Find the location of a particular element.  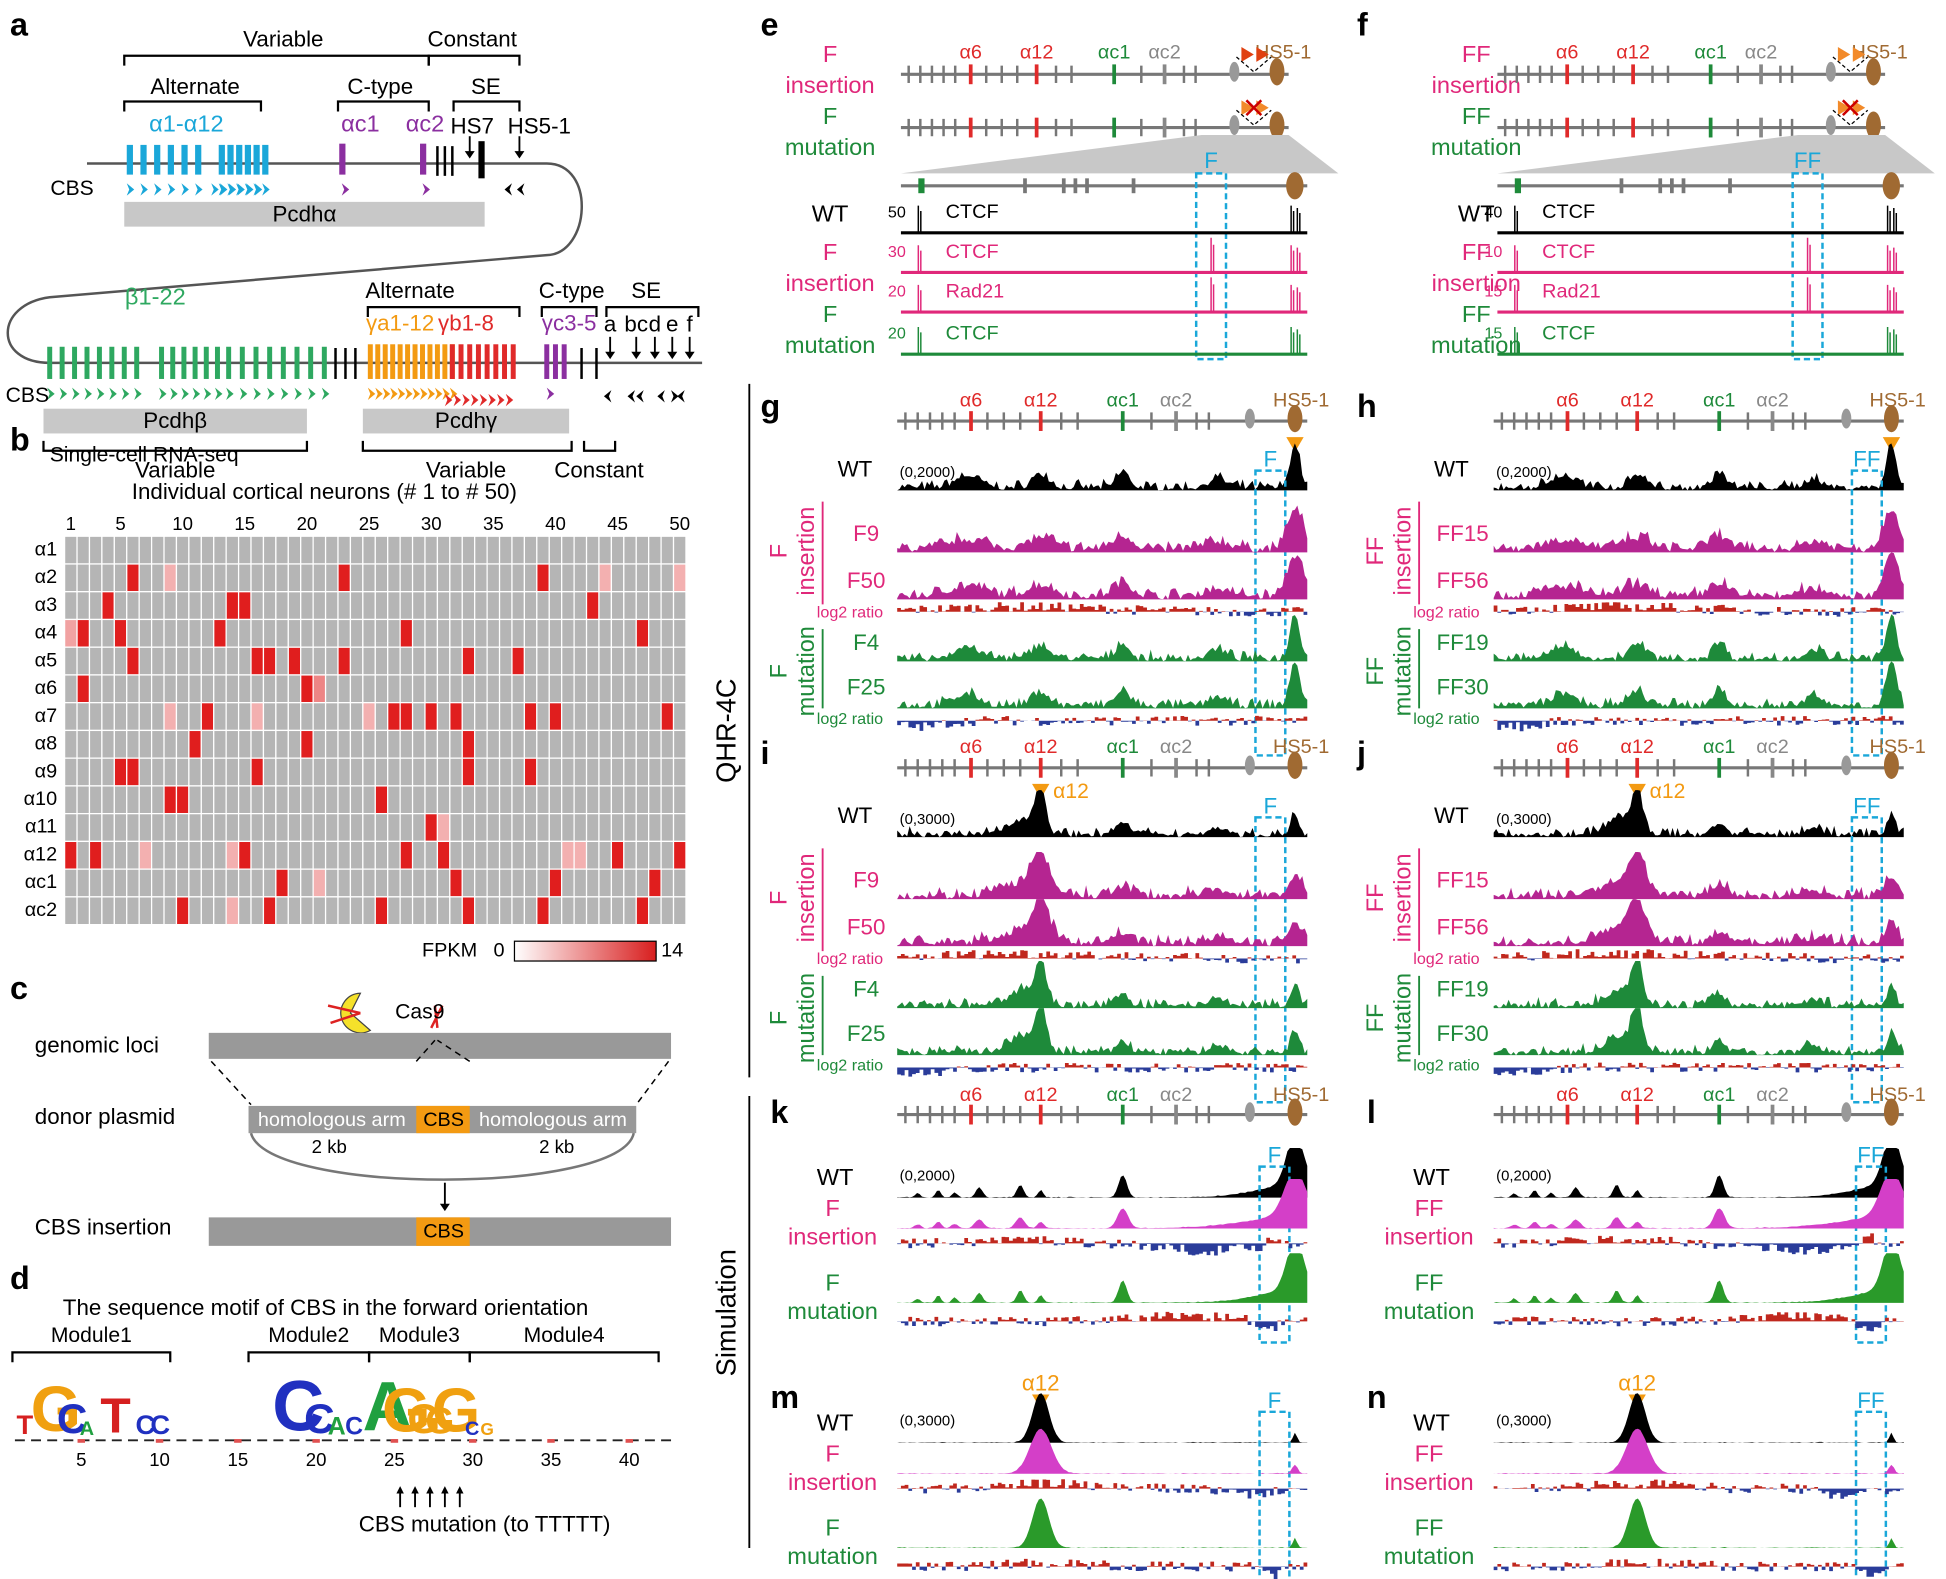

x-tick: 20 is located at coordinates (316, 1459).